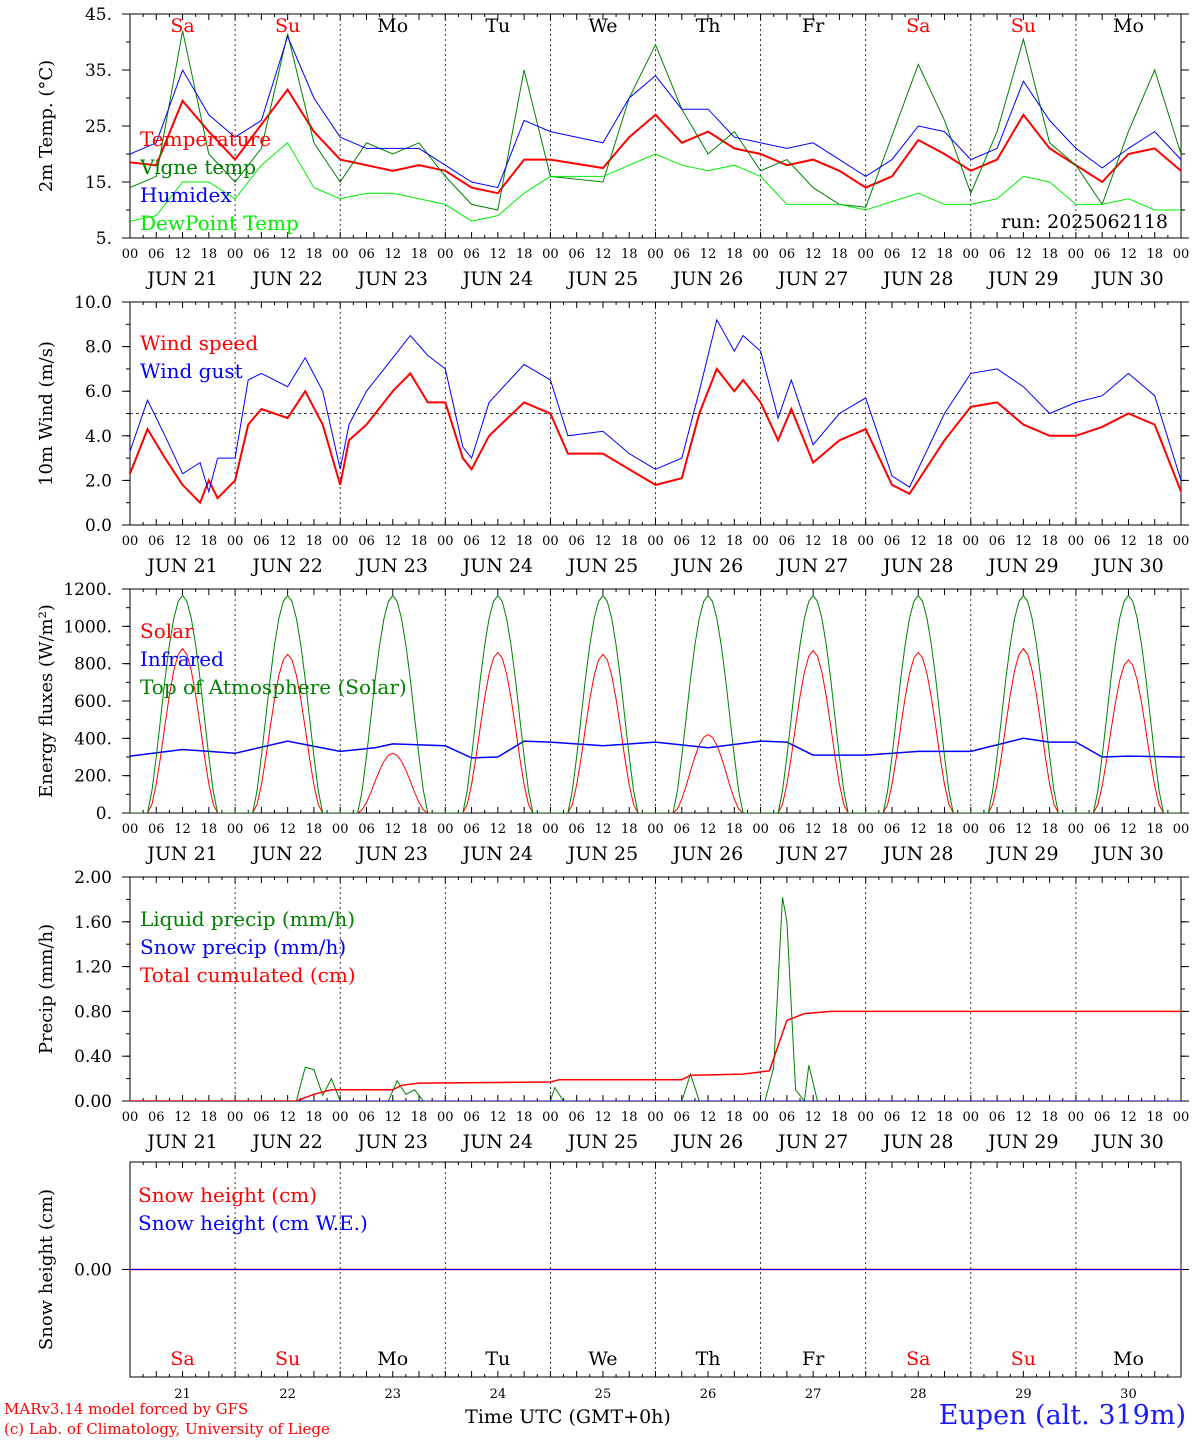 The height and width of the screenshot is (1440, 1194). I want to click on y-tick-label: 15., so click(98, 183).